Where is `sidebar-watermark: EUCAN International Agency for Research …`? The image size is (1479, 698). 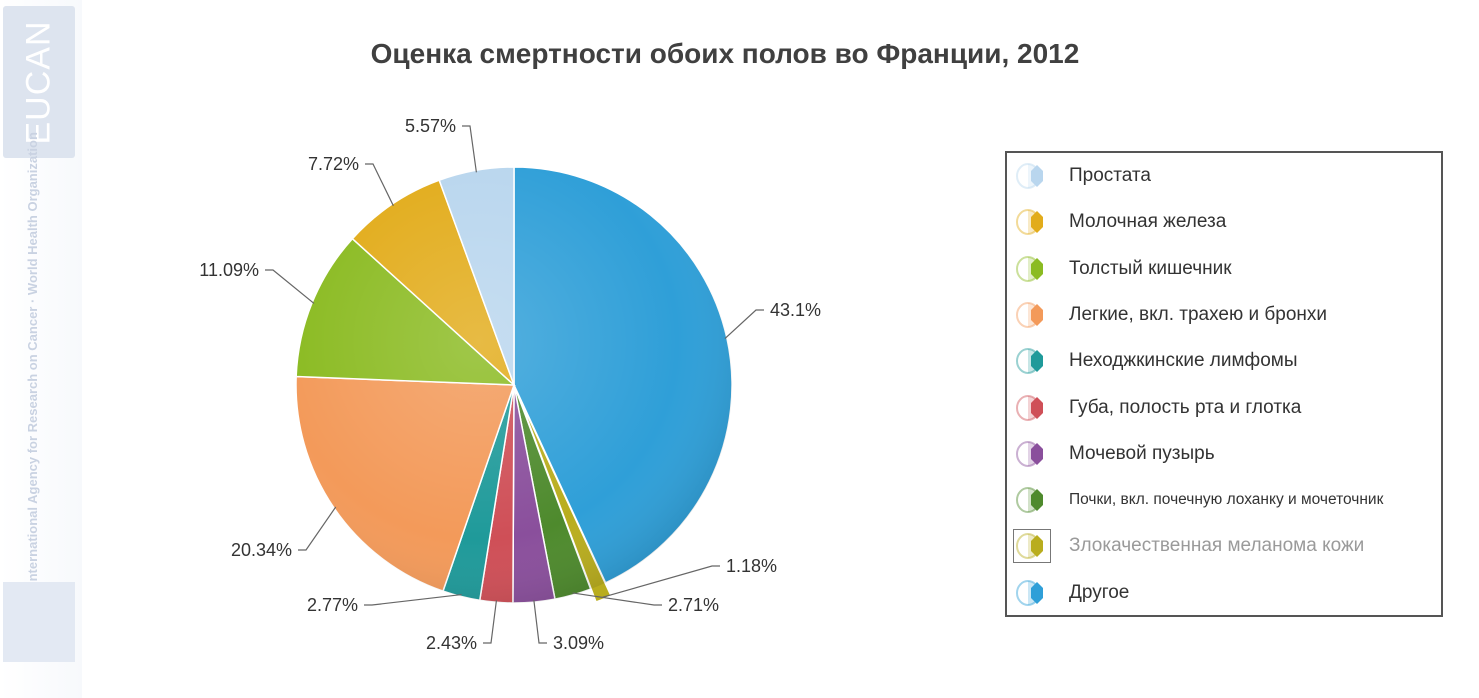
sidebar-watermark: EUCAN International Agency for Research … is located at coordinates (41, 349).